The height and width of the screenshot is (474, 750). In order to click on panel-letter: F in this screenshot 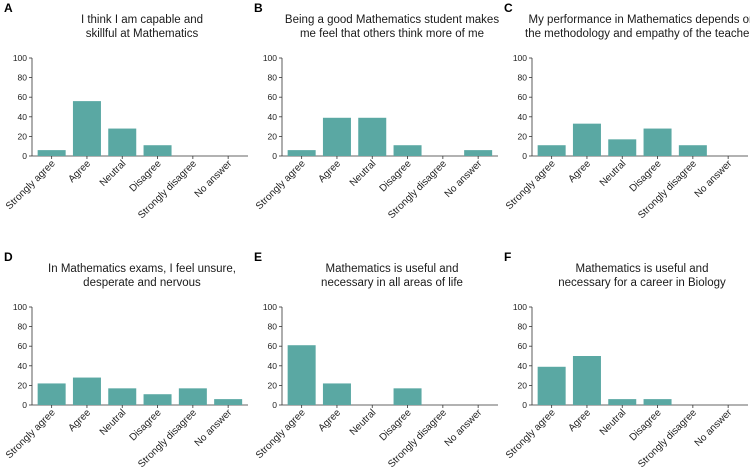, I will do `click(507, 257)`.